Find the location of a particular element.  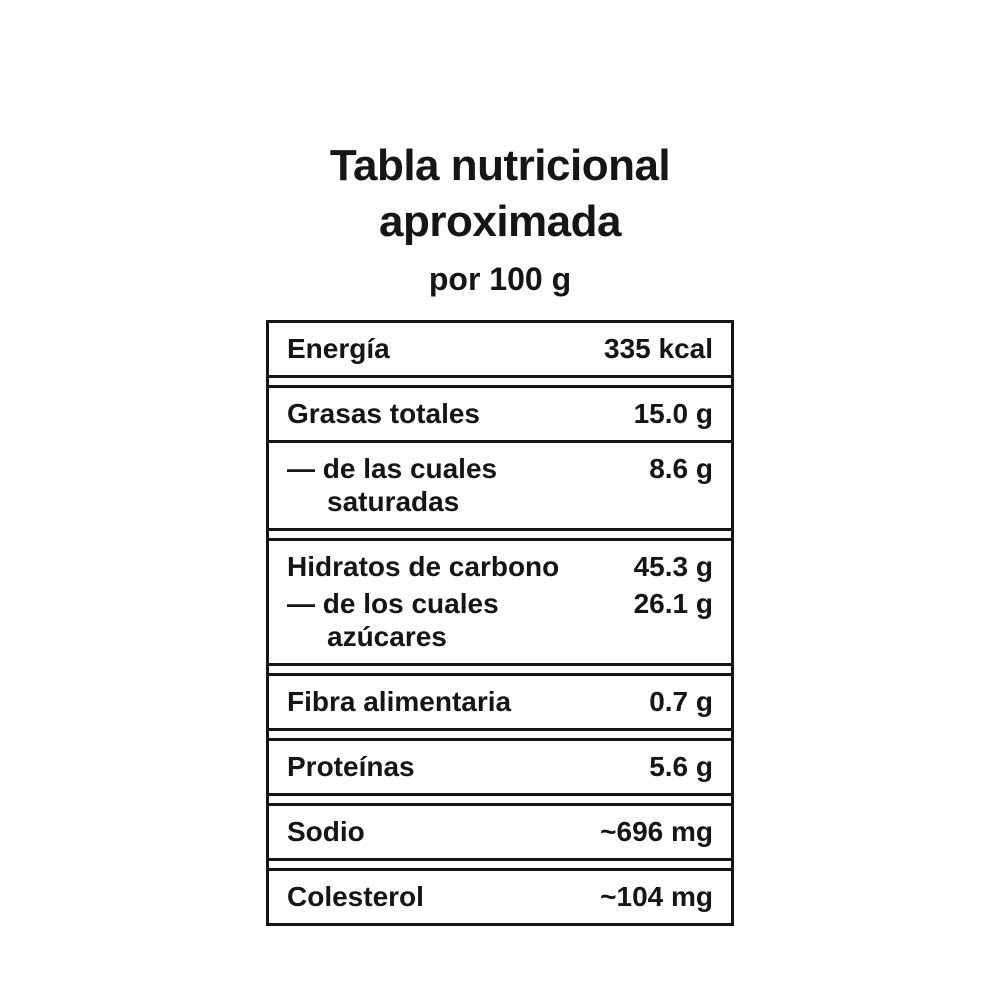

nutrient-value-sodium: ~696 mg is located at coordinates (656, 831).